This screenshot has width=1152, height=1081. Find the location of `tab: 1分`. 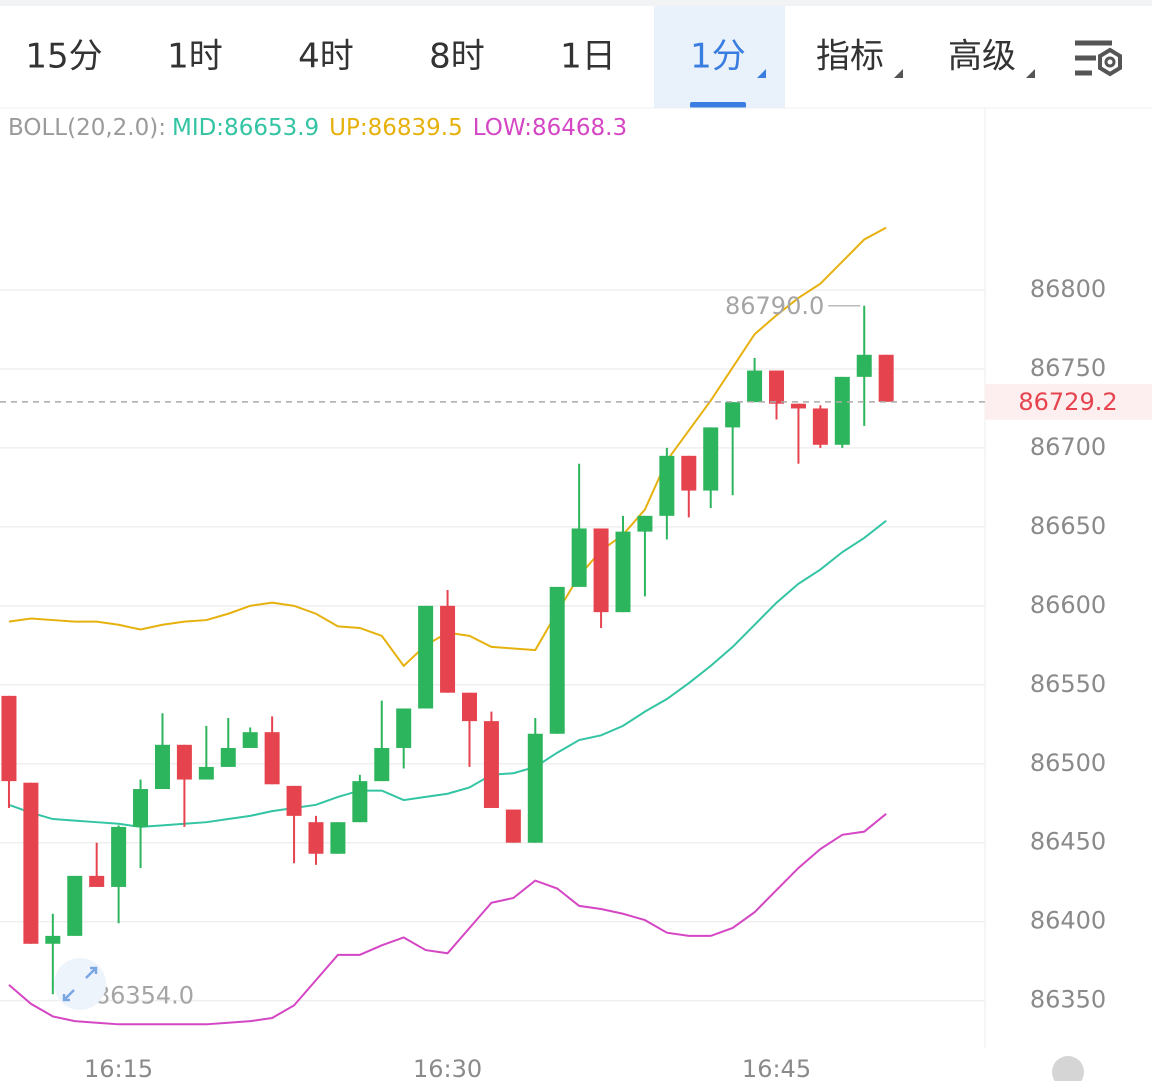

tab: 1分 is located at coordinates (718, 57).